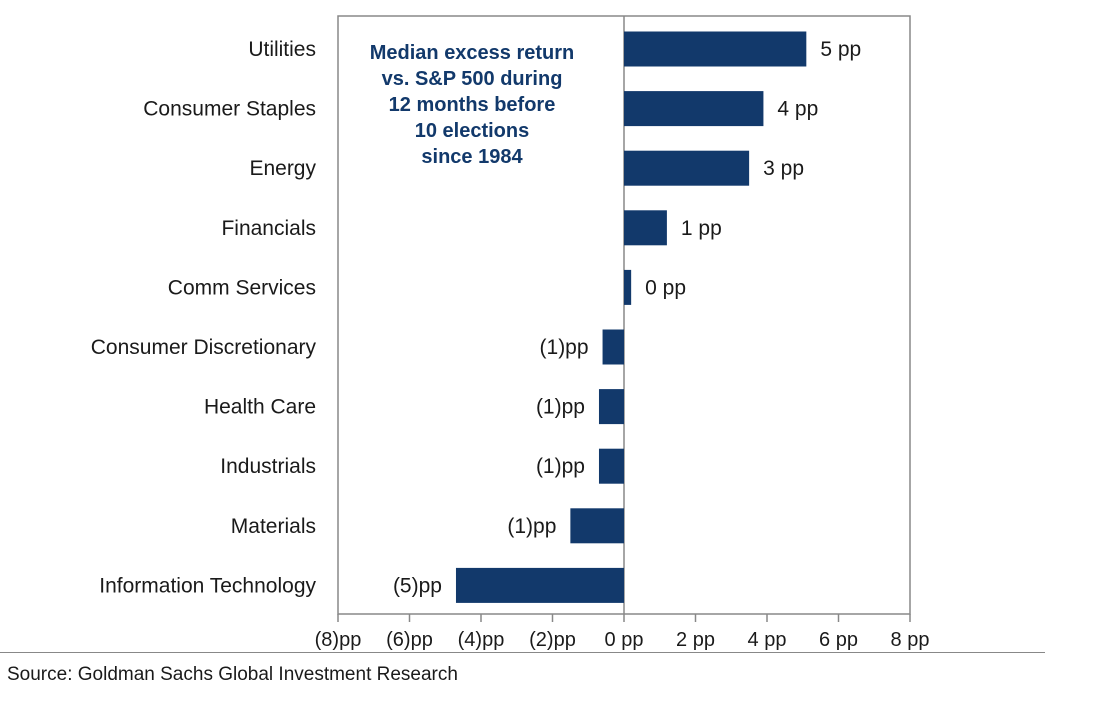  Describe the element at coordinates (767, 640) in the screenshot. I see `x-tick-label: 4 pp` at that location.